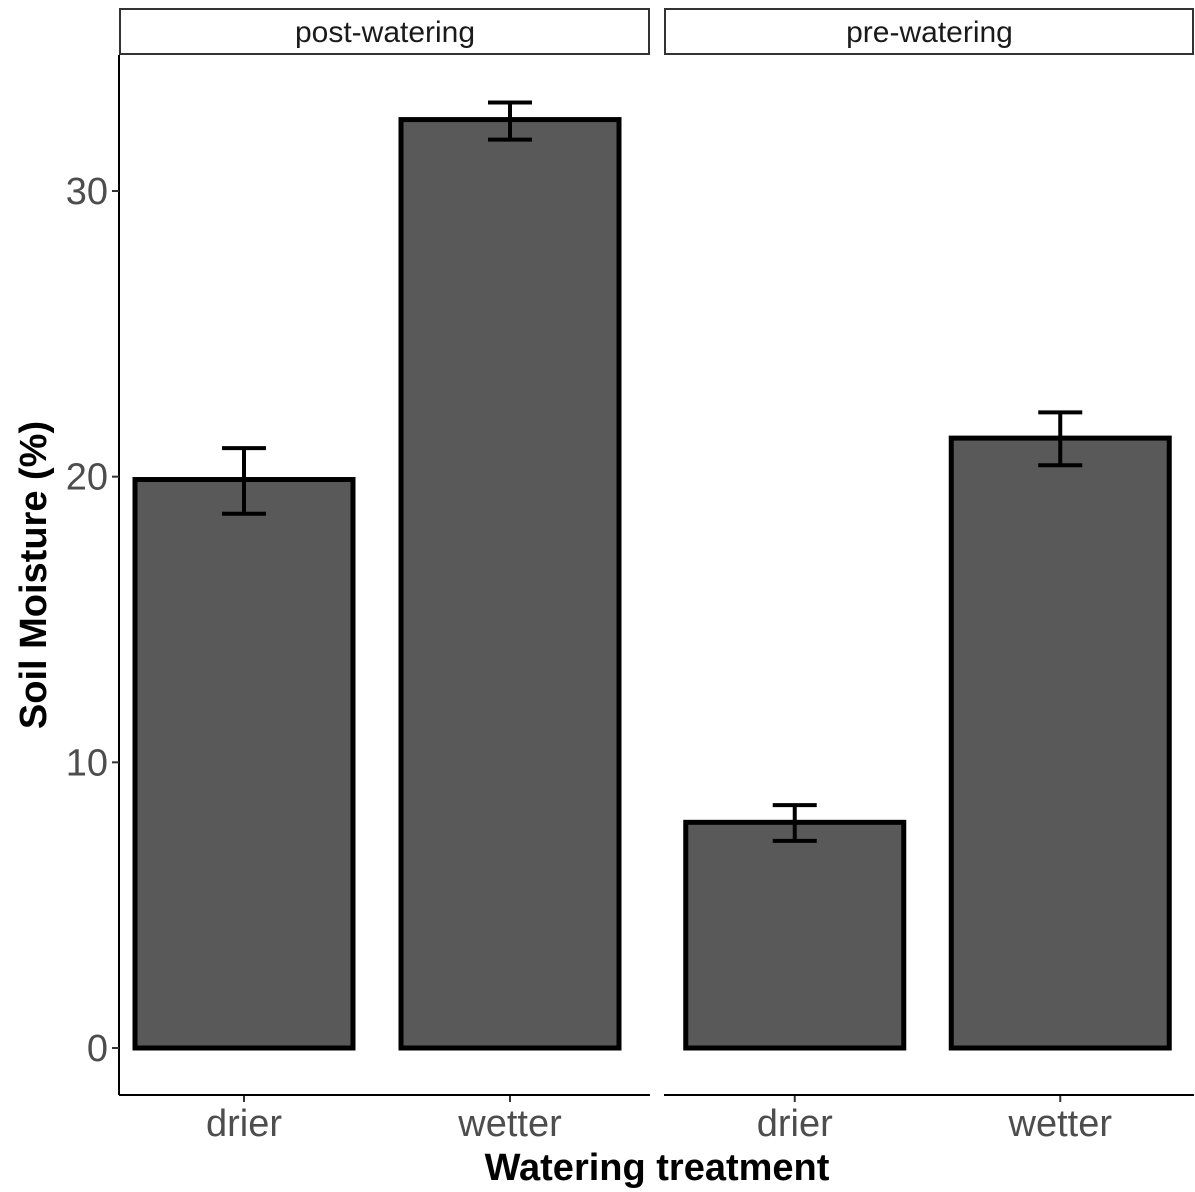 The image size is (1195, 1192). Describe the element at coordinates (87, 478) in the screenshot. I see `y-tick-label: 20` at that location.